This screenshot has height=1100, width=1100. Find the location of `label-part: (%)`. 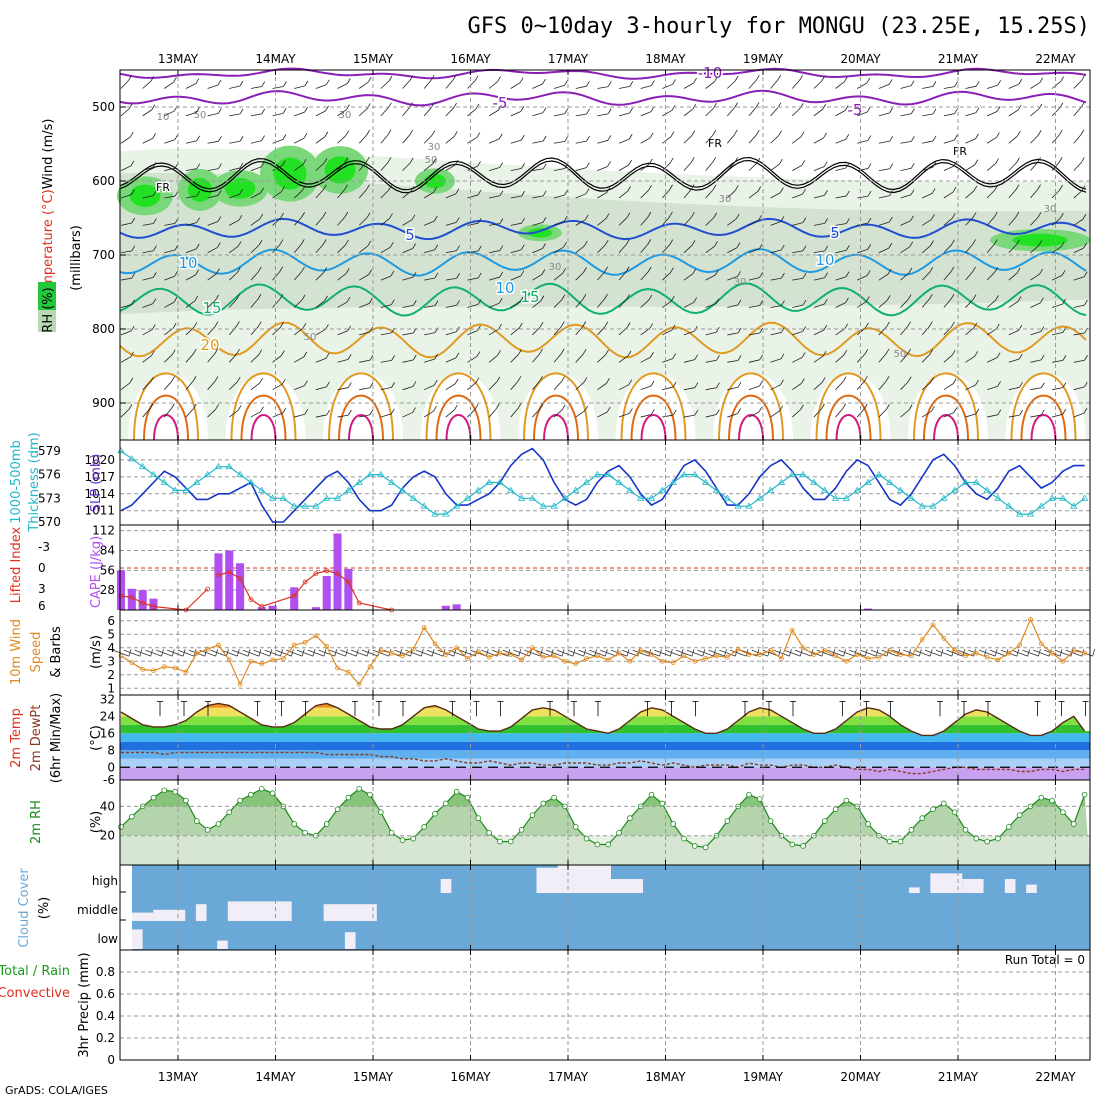

label-part: (%) is located at coordinates (44, 908).